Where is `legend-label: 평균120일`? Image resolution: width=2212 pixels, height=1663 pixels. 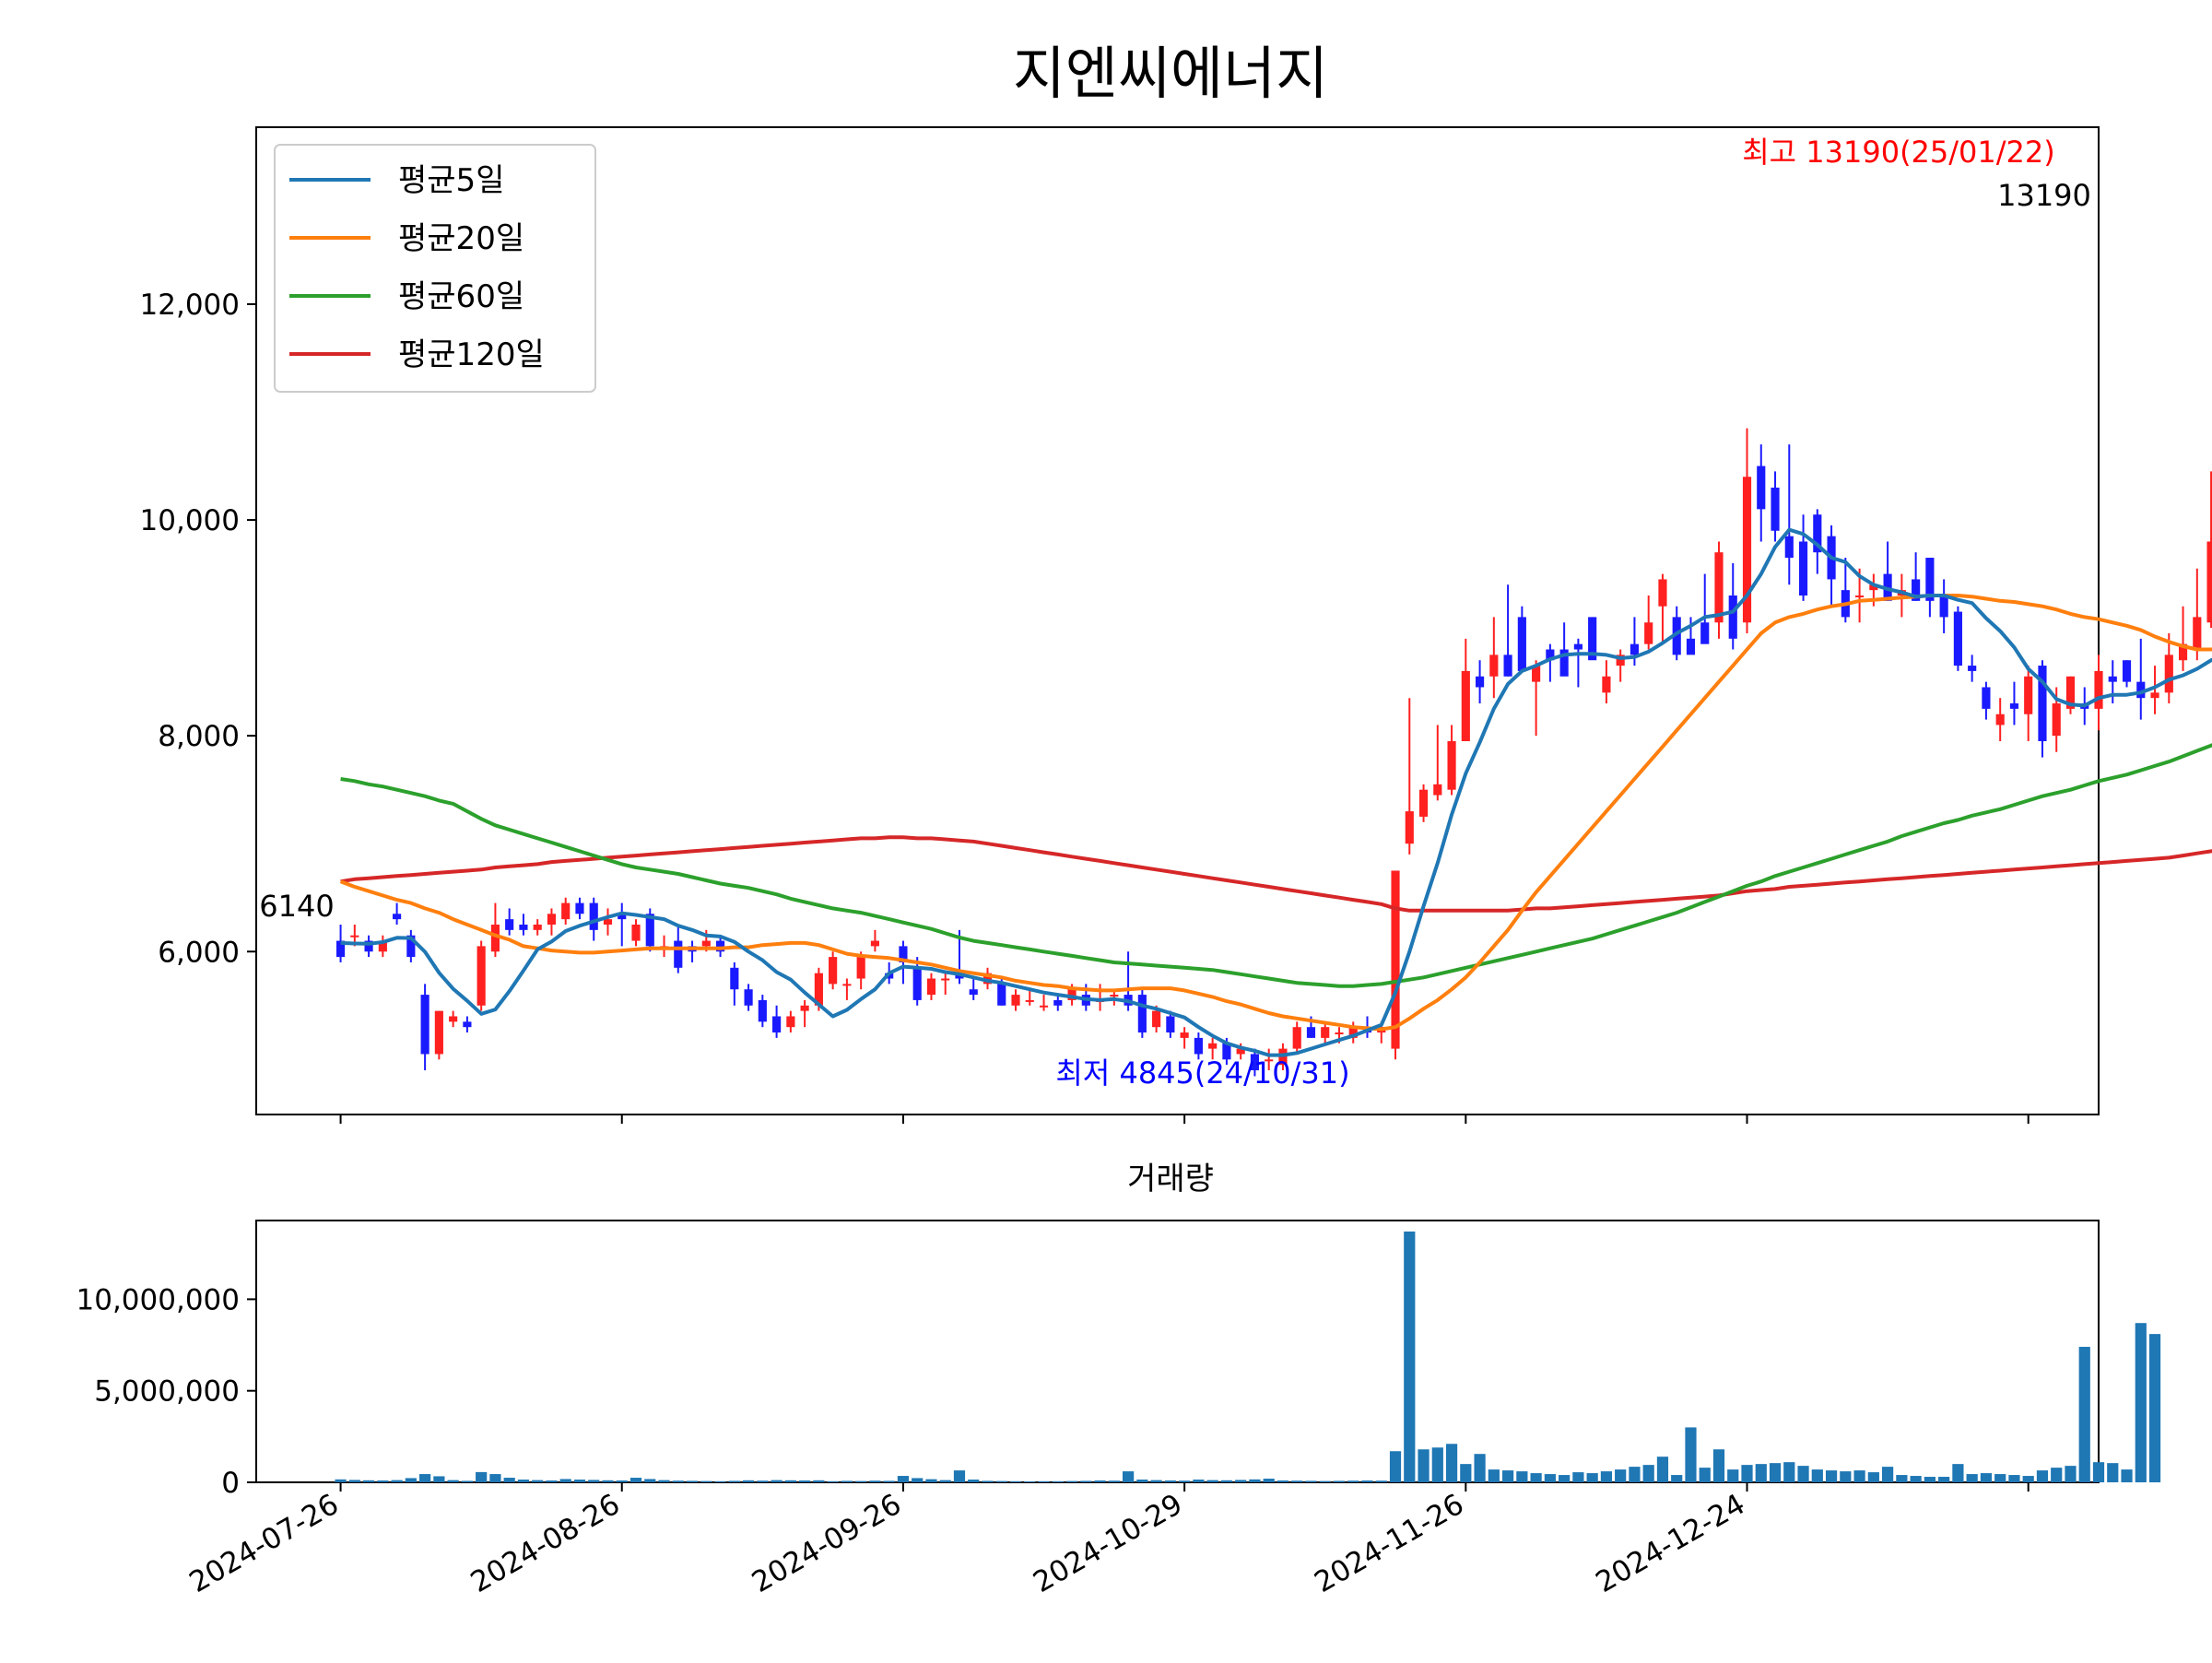
legend-label: 평균120일 is located at coordinates (471, 354).